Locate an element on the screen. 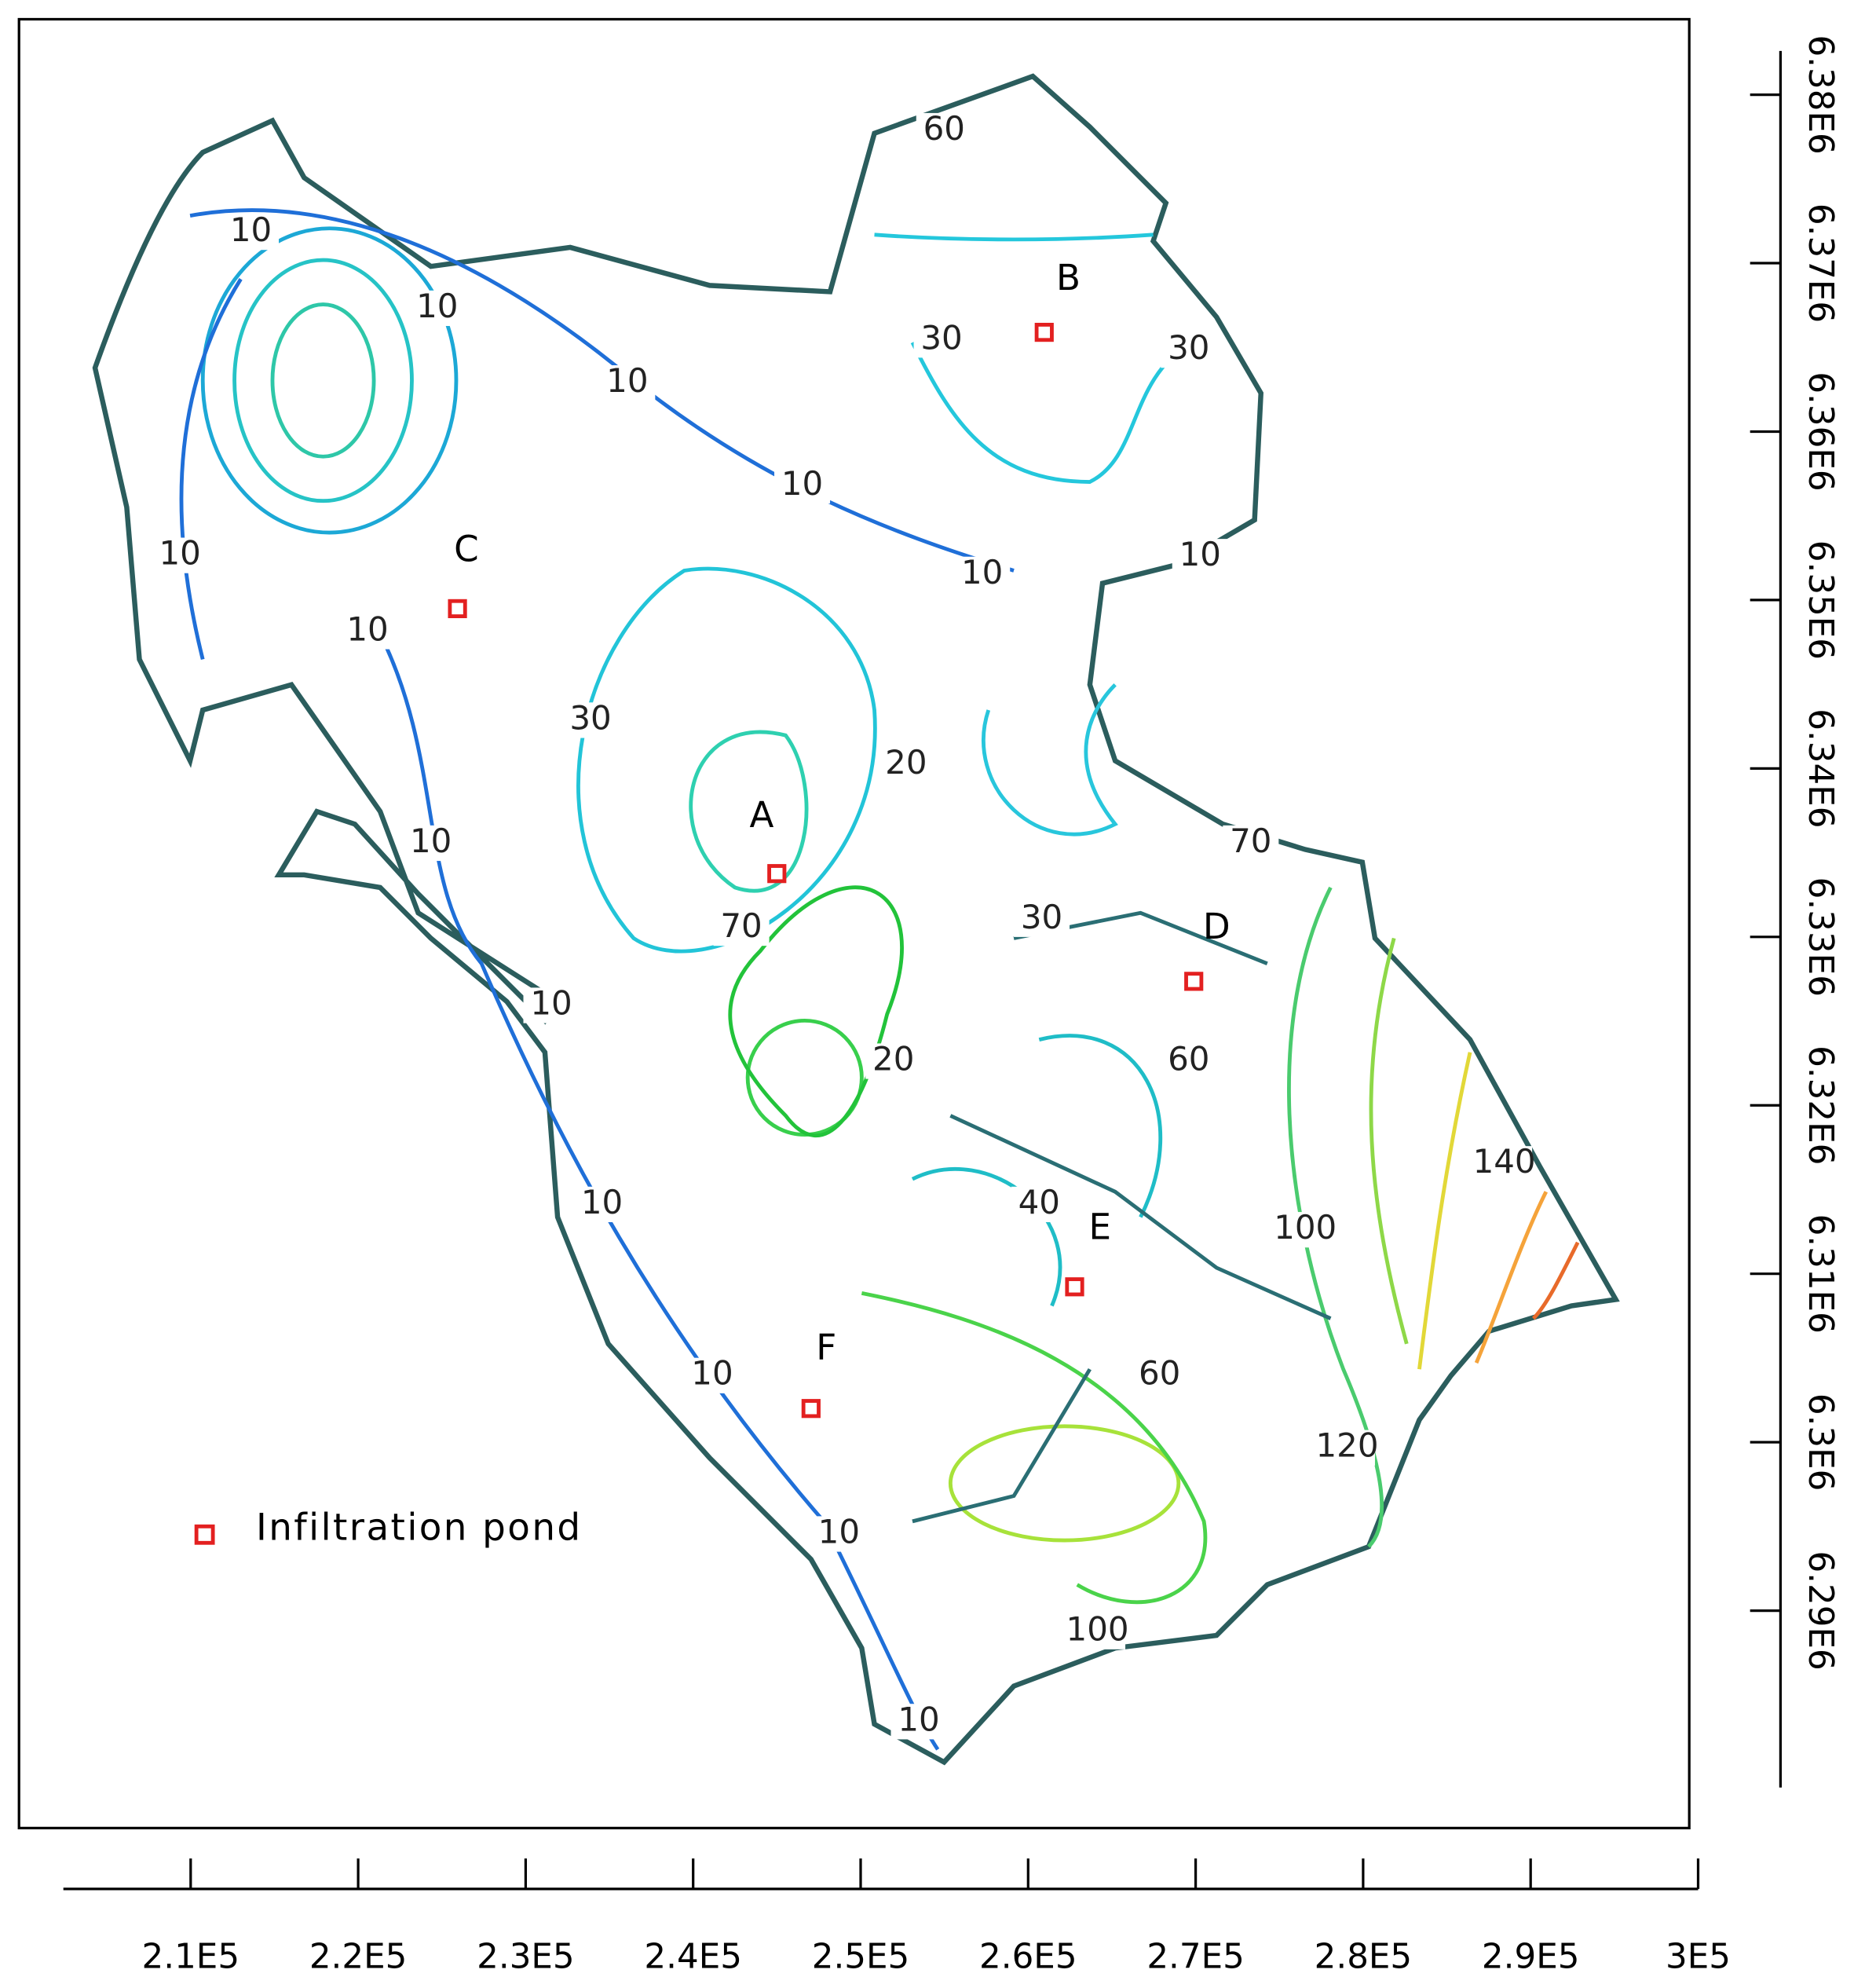 This screenshot has width=1854, height=1988. x-tick-label: 2.5E5 is located at coordinates (861, 1958).